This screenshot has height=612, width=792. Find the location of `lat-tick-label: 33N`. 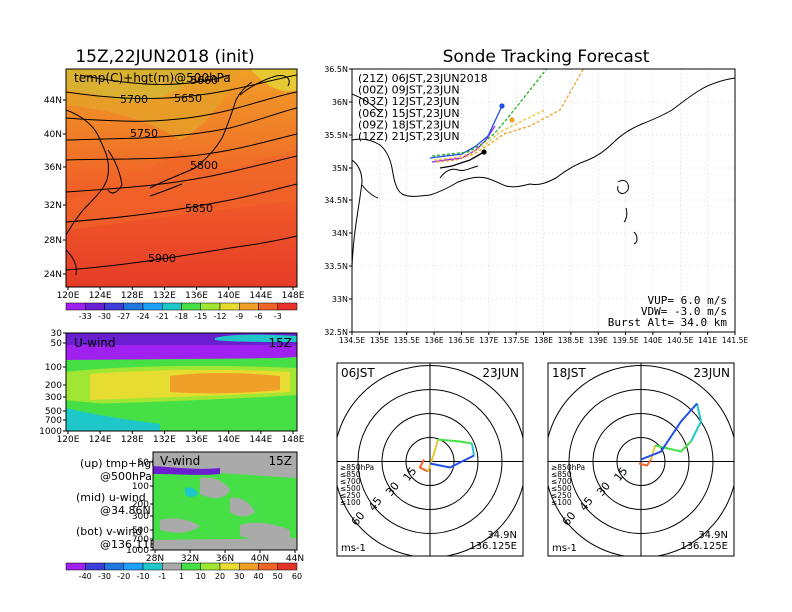

lat-tick-label: 33N is located at coordinates (340, 299).